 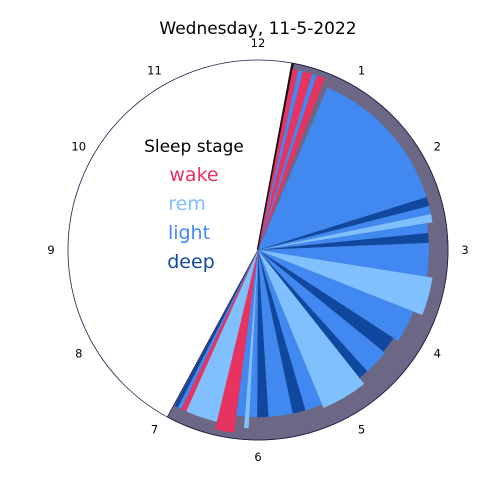 What do you see at coordinates (189, 233) in the screenshot?
I see `legend-entry-light: light` at bounding box center [189, 233].